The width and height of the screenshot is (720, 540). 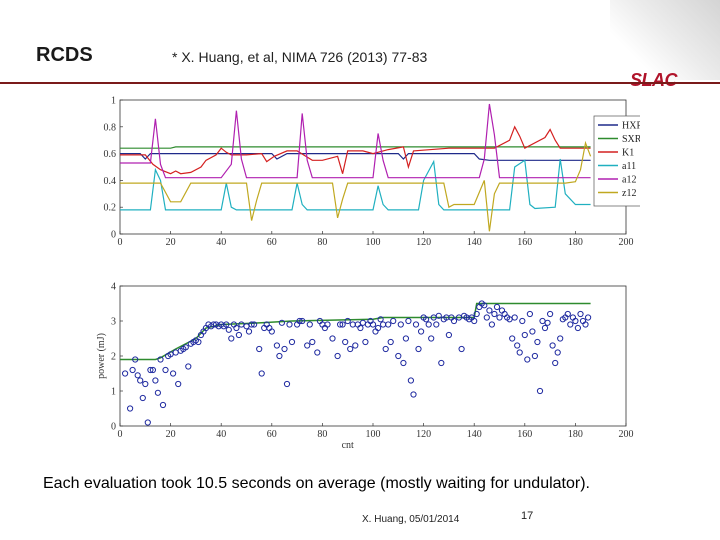 What do you see at coordinates (322, 434) in the screenshot?
I see `x-tick-label: 80` at bounding box center [322, 434].